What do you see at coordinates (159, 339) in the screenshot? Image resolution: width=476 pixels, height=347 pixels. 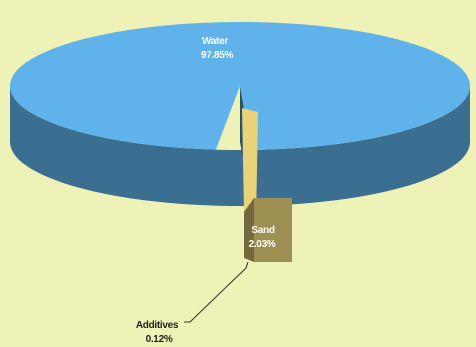 I see `additives-value-label: 0.12%` at bounding box center [159, 339].